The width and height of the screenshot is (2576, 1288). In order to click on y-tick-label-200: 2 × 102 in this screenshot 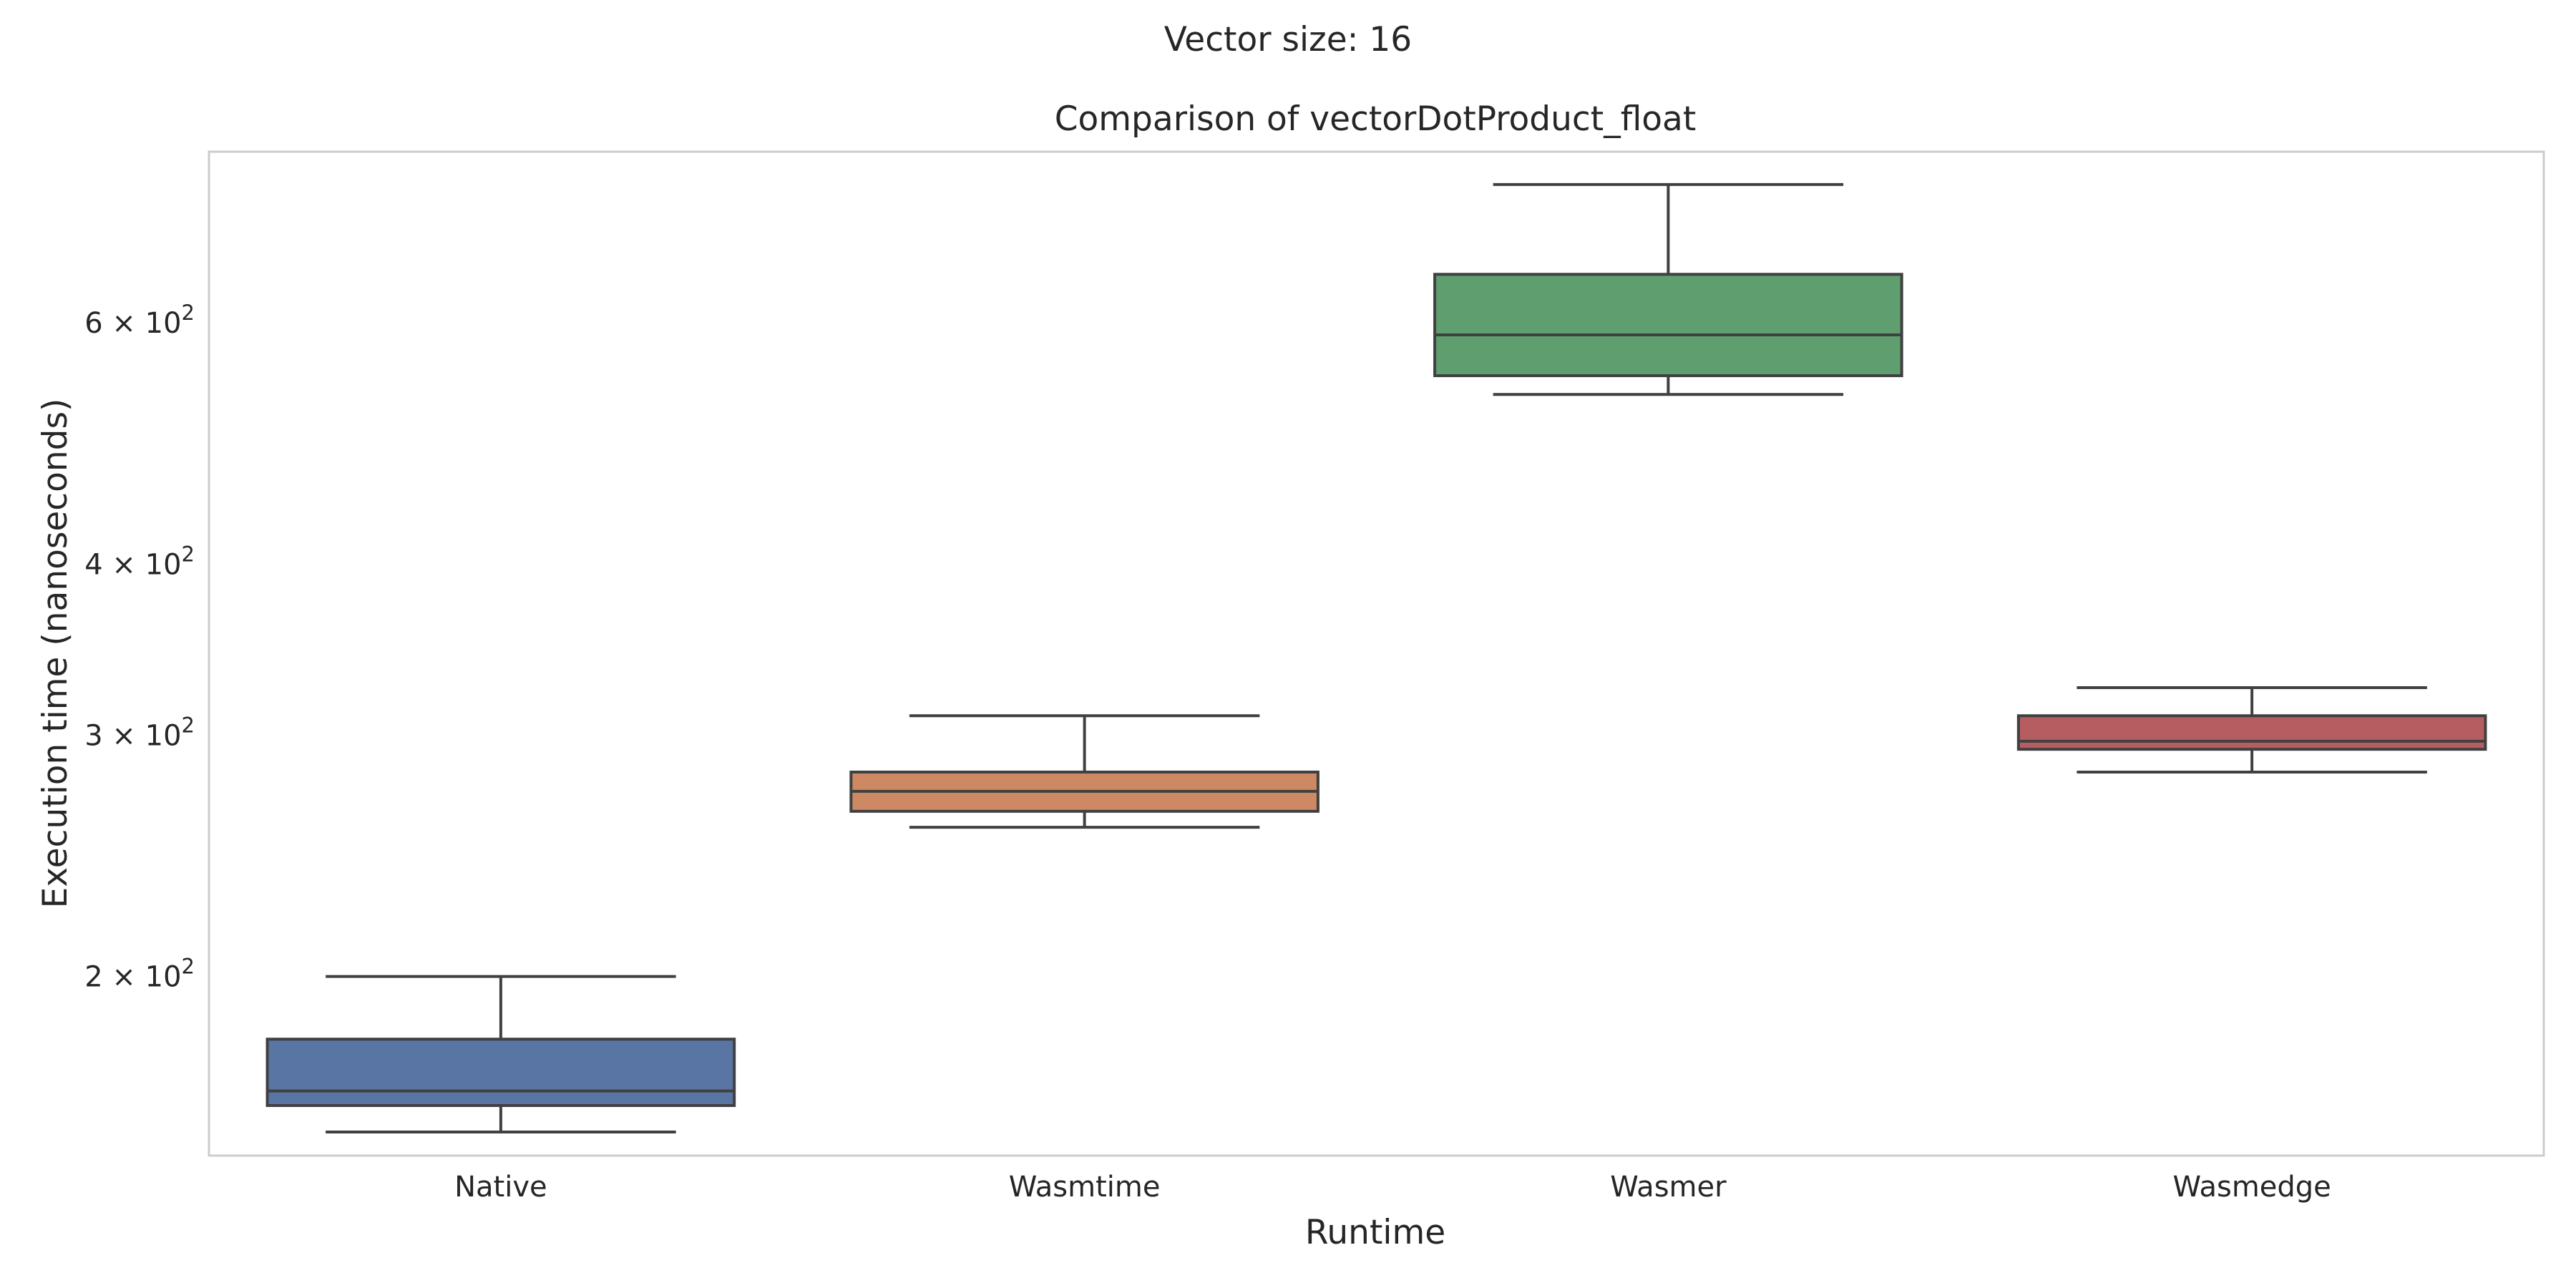, I will do `click(139, 974)`.